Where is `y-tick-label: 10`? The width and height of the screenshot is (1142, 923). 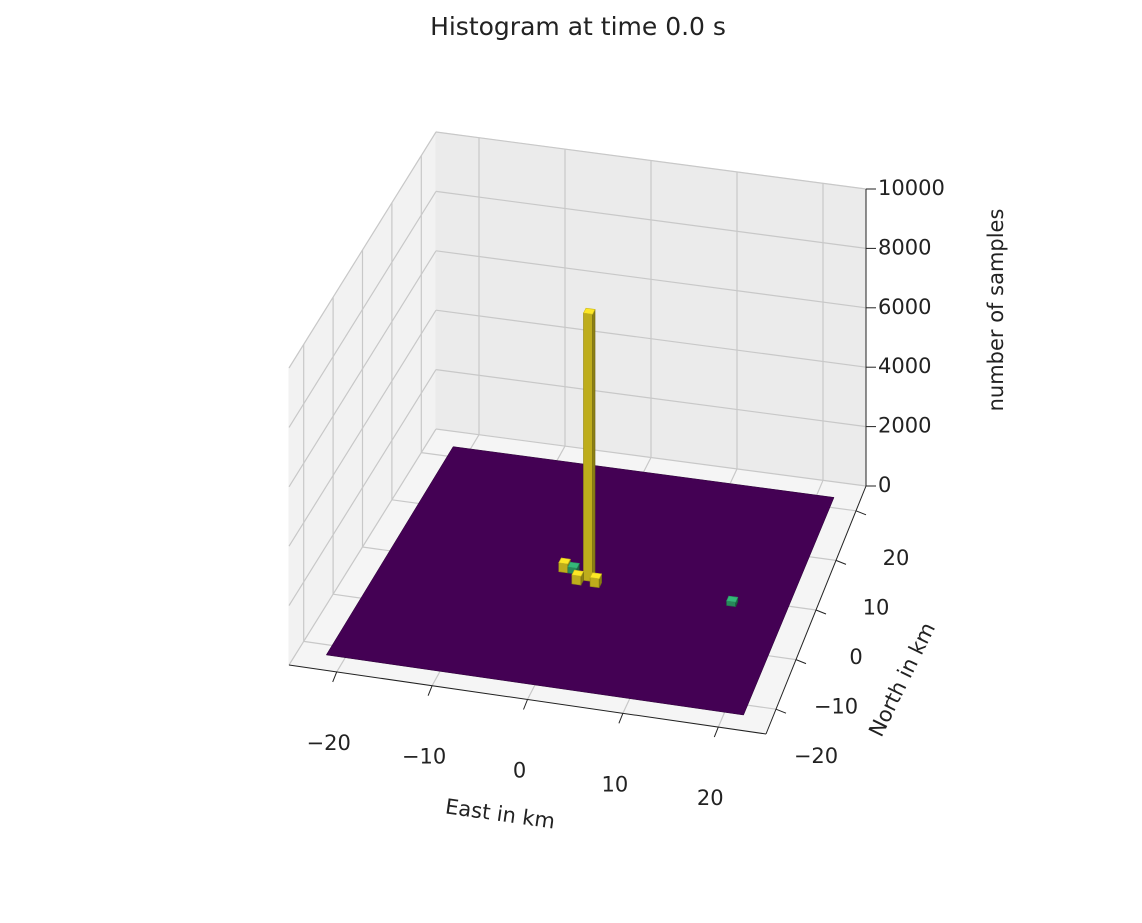 y-tick-label: 10 is located at coordinates (876, 607).